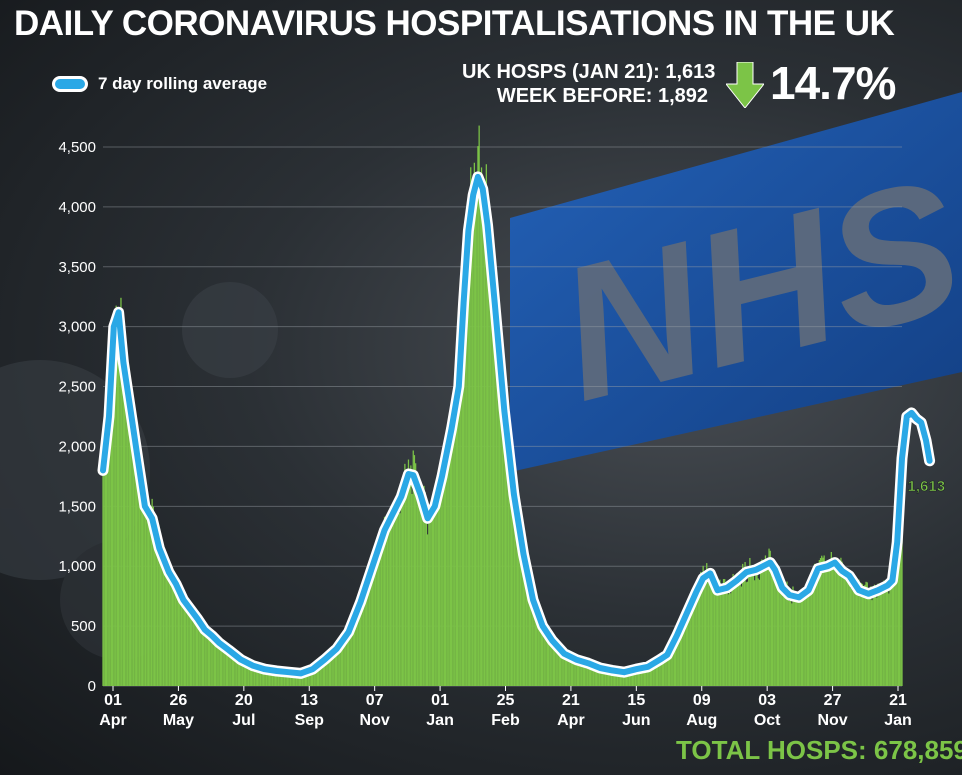 The height and width of the screenshot is (775, 962). I want to click on x-tick-month: Apr, so click(113, 720).